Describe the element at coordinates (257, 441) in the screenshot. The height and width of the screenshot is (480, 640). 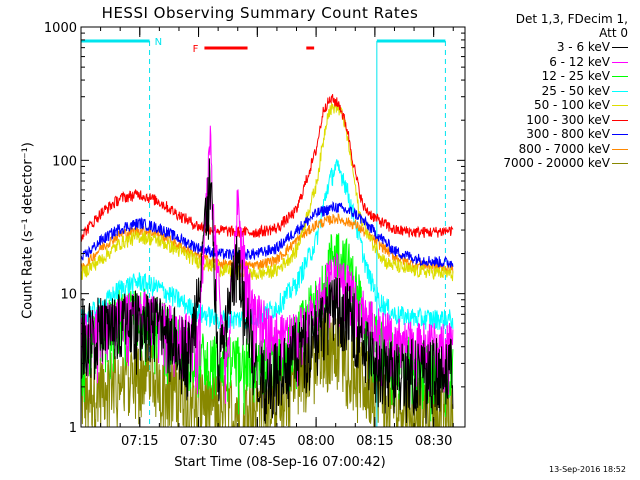
I see `x-tick-label: 07:45` at that location.